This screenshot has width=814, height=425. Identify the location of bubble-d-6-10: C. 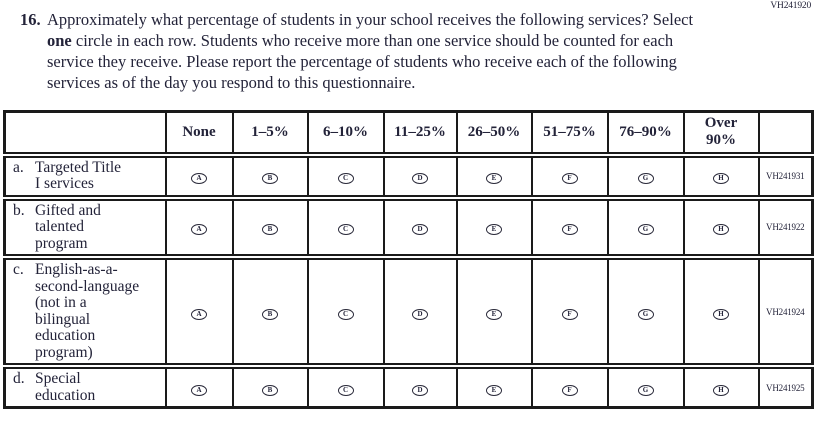
(345, 390).